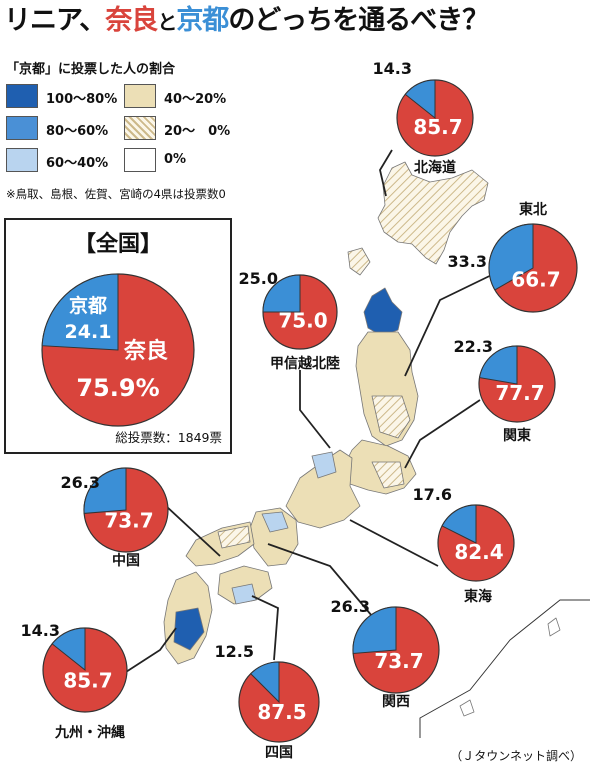 This screenshot has height=770, width=590. What do you see at coordinates (117, 244) in the screenshot?
I see `national-title: 【全国】` at bounding box center [117, 244].